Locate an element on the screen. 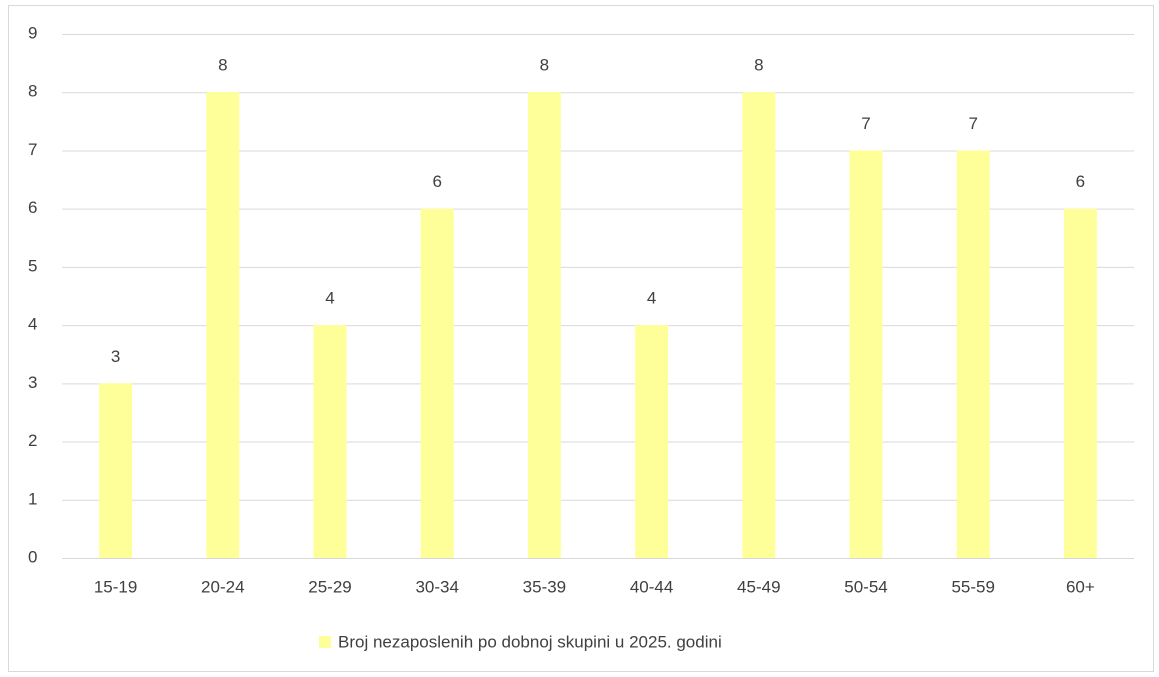 Image resolution: width=1159 pixels, height=677 pixels. x-tick-label: 35-39 is located at coordinates (544, 586).